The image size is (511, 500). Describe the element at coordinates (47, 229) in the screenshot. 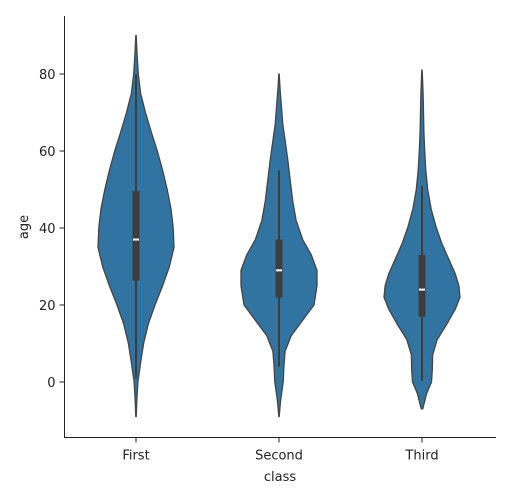

I see `y-tick-label: 40` at that location.